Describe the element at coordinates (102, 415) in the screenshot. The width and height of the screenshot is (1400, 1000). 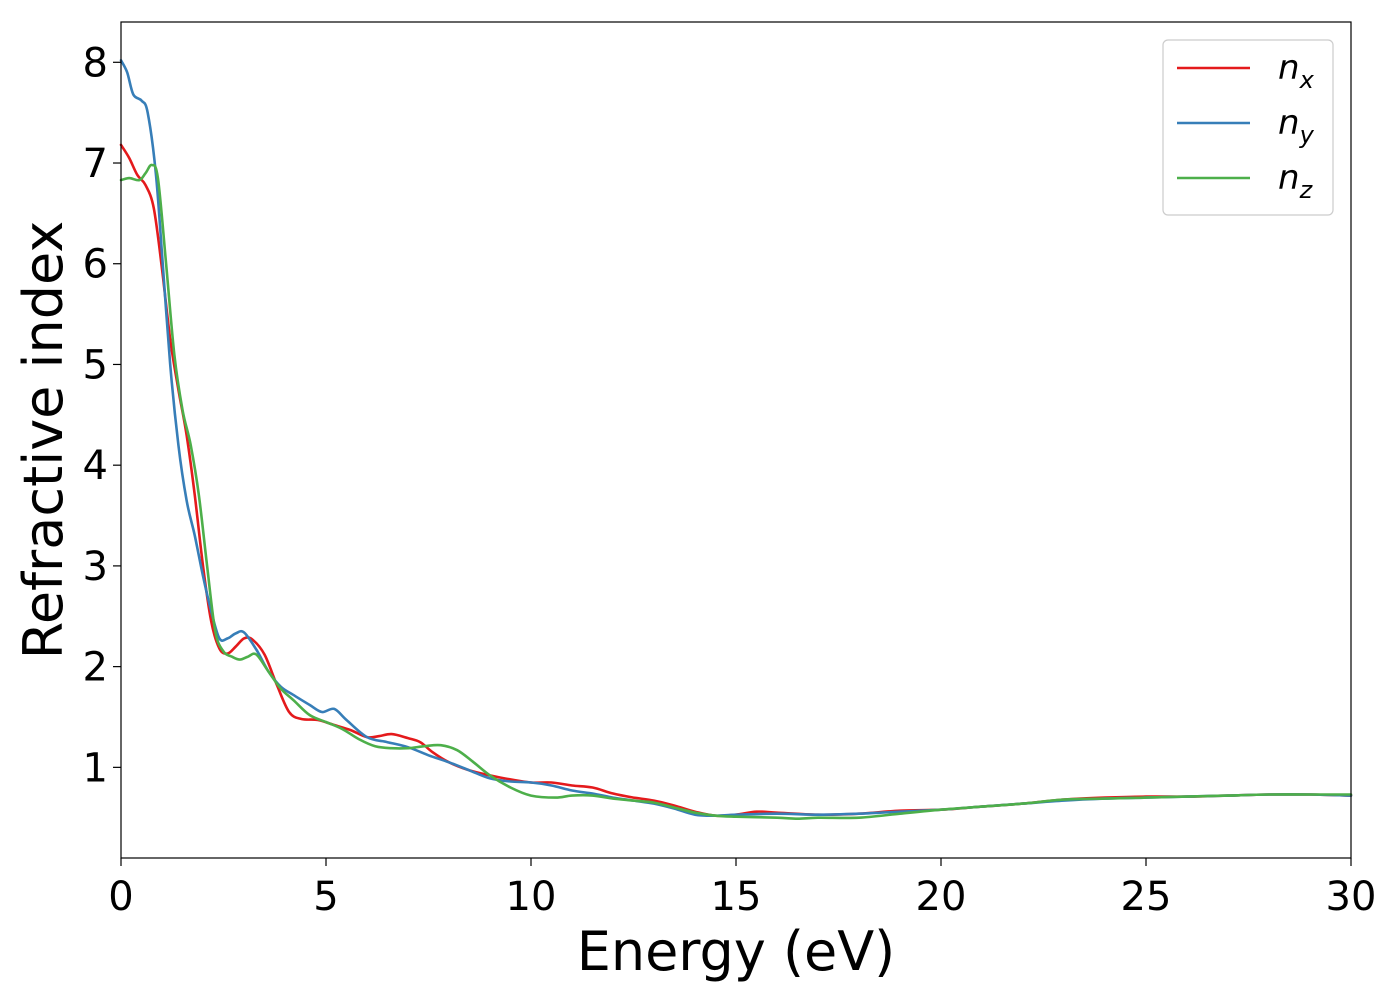
I see `y-axis-ticks: 1 2 3 4 5 6 7 8` at that location.